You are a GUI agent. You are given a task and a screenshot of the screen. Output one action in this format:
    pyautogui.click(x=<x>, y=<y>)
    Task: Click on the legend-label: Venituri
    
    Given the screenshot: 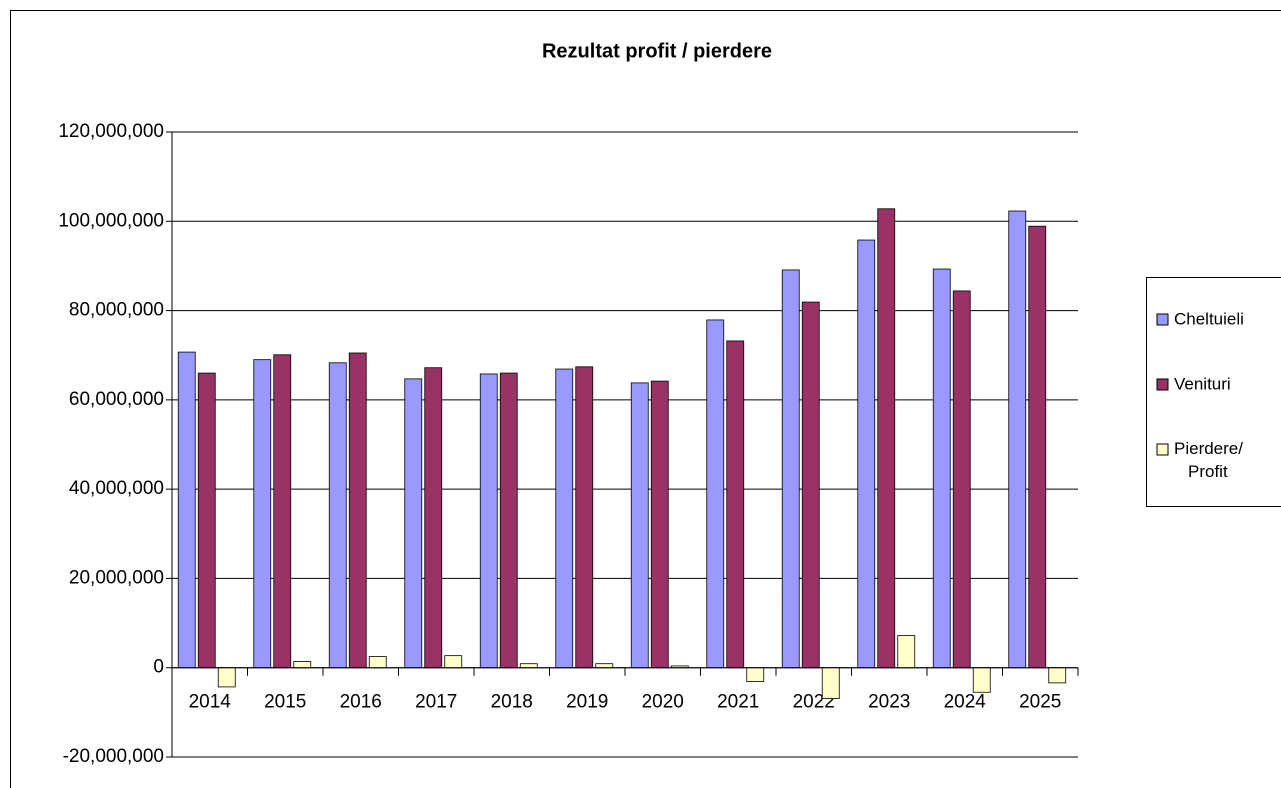 What is the action you would take?
    pyautogui.click(x=1202, y=383)
    